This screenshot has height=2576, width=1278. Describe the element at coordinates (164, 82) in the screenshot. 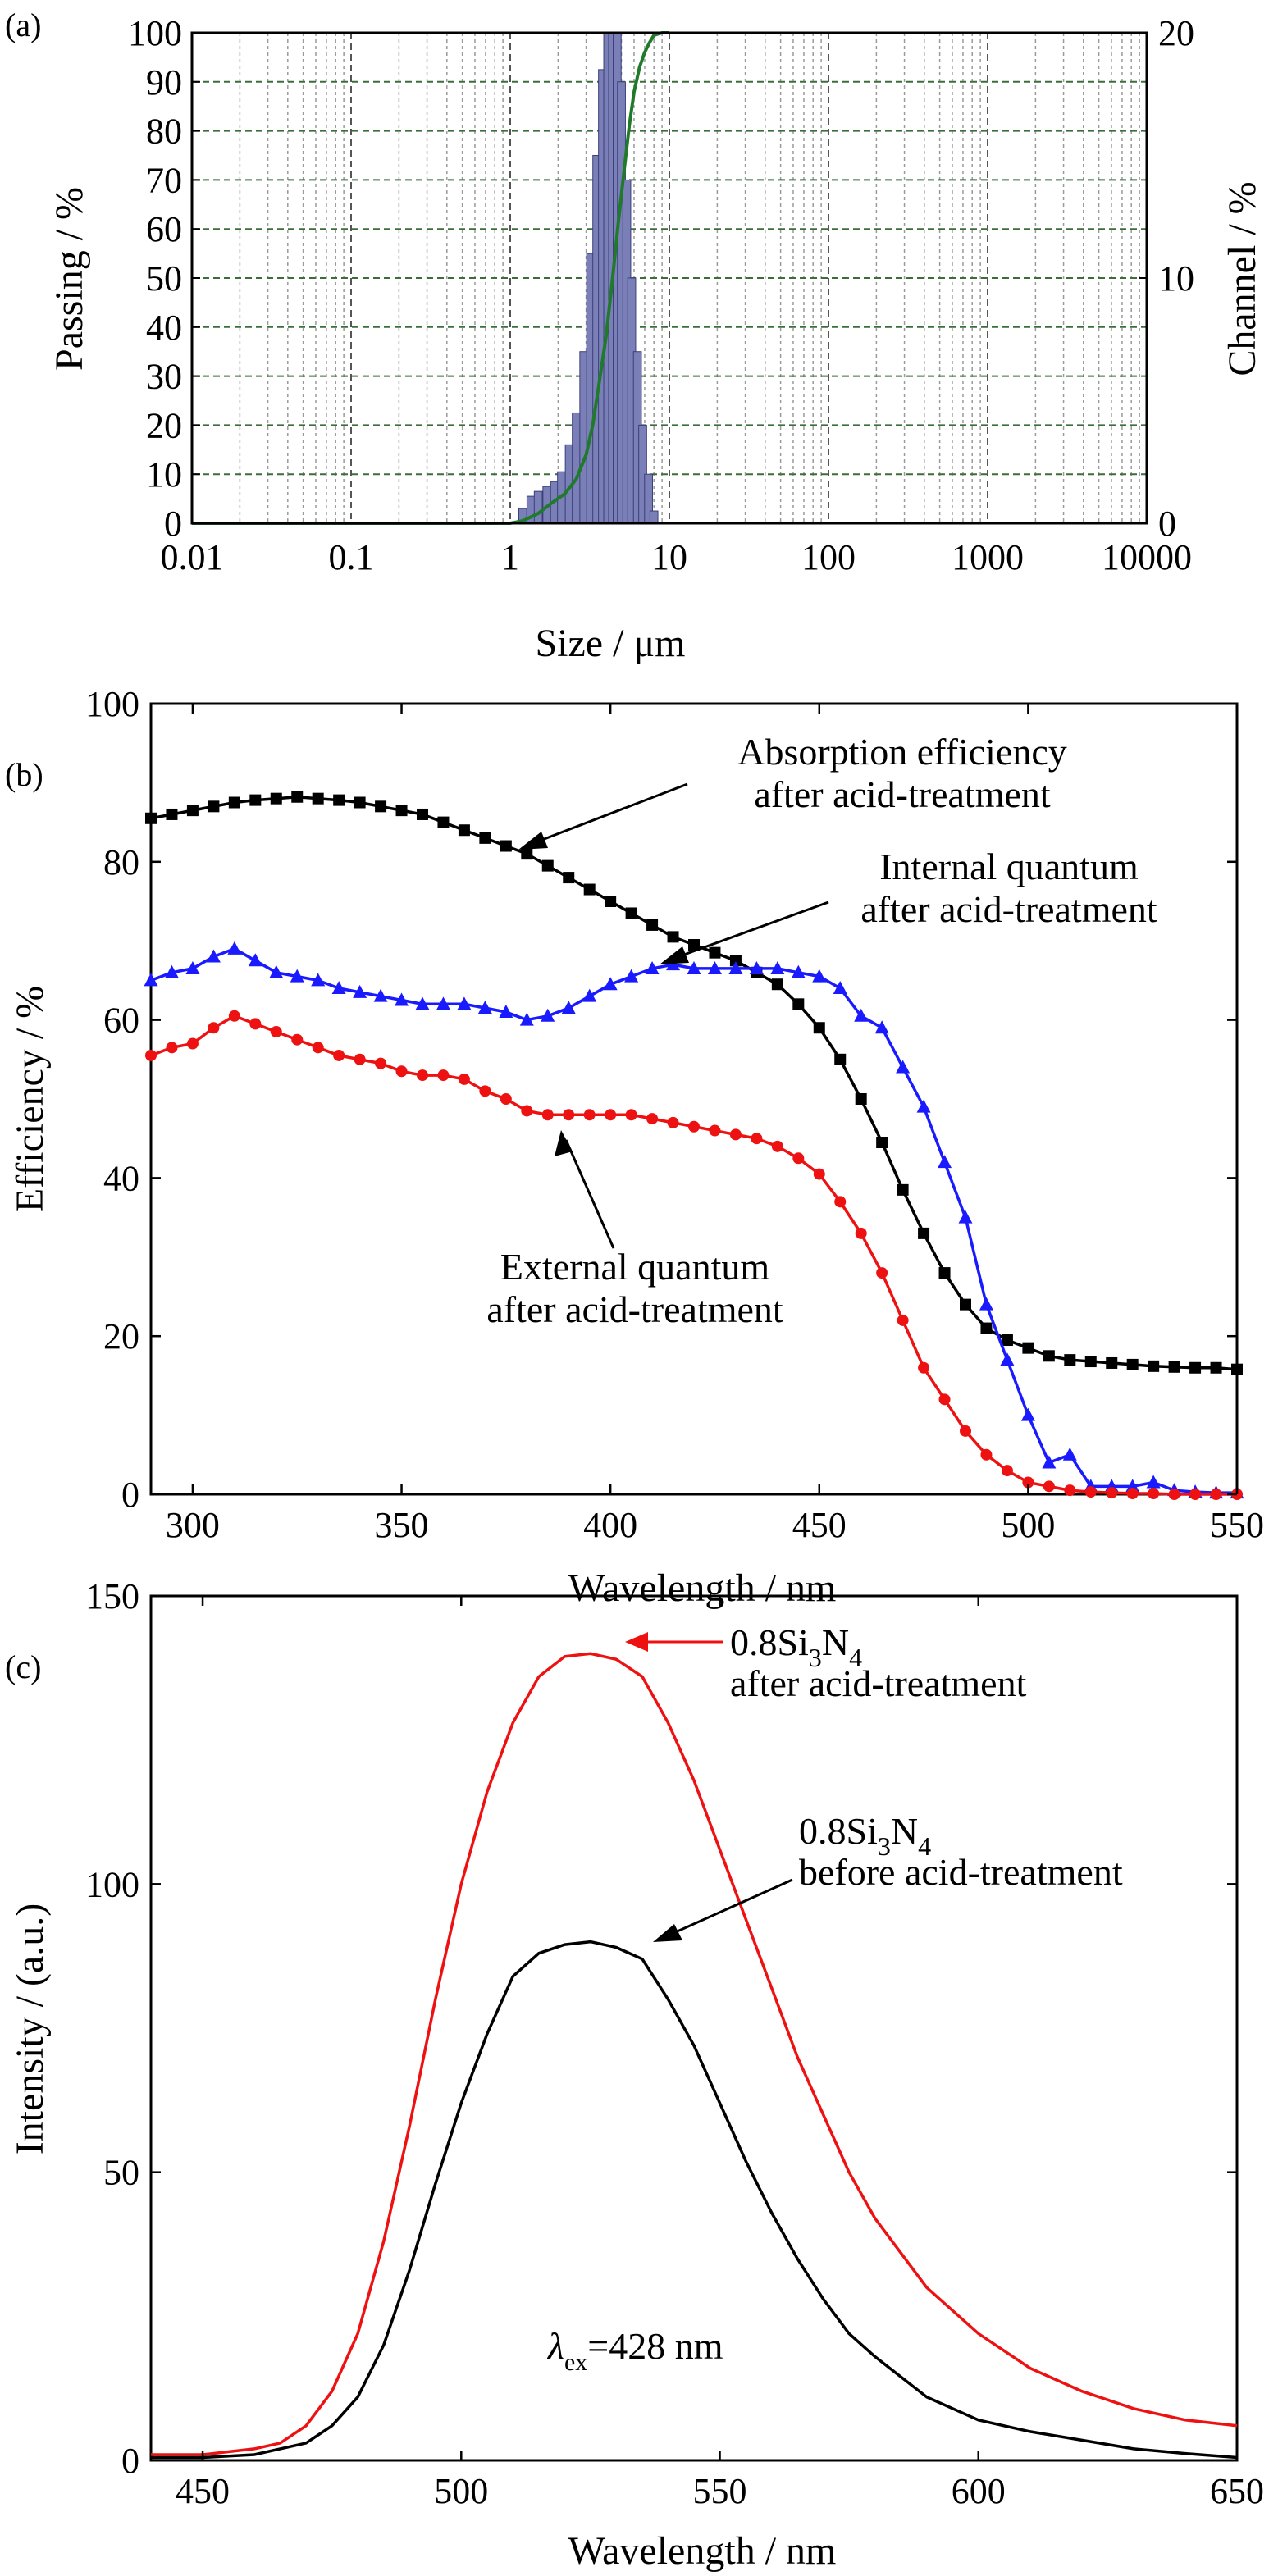

I see `y-tick-label: 90` at that location.